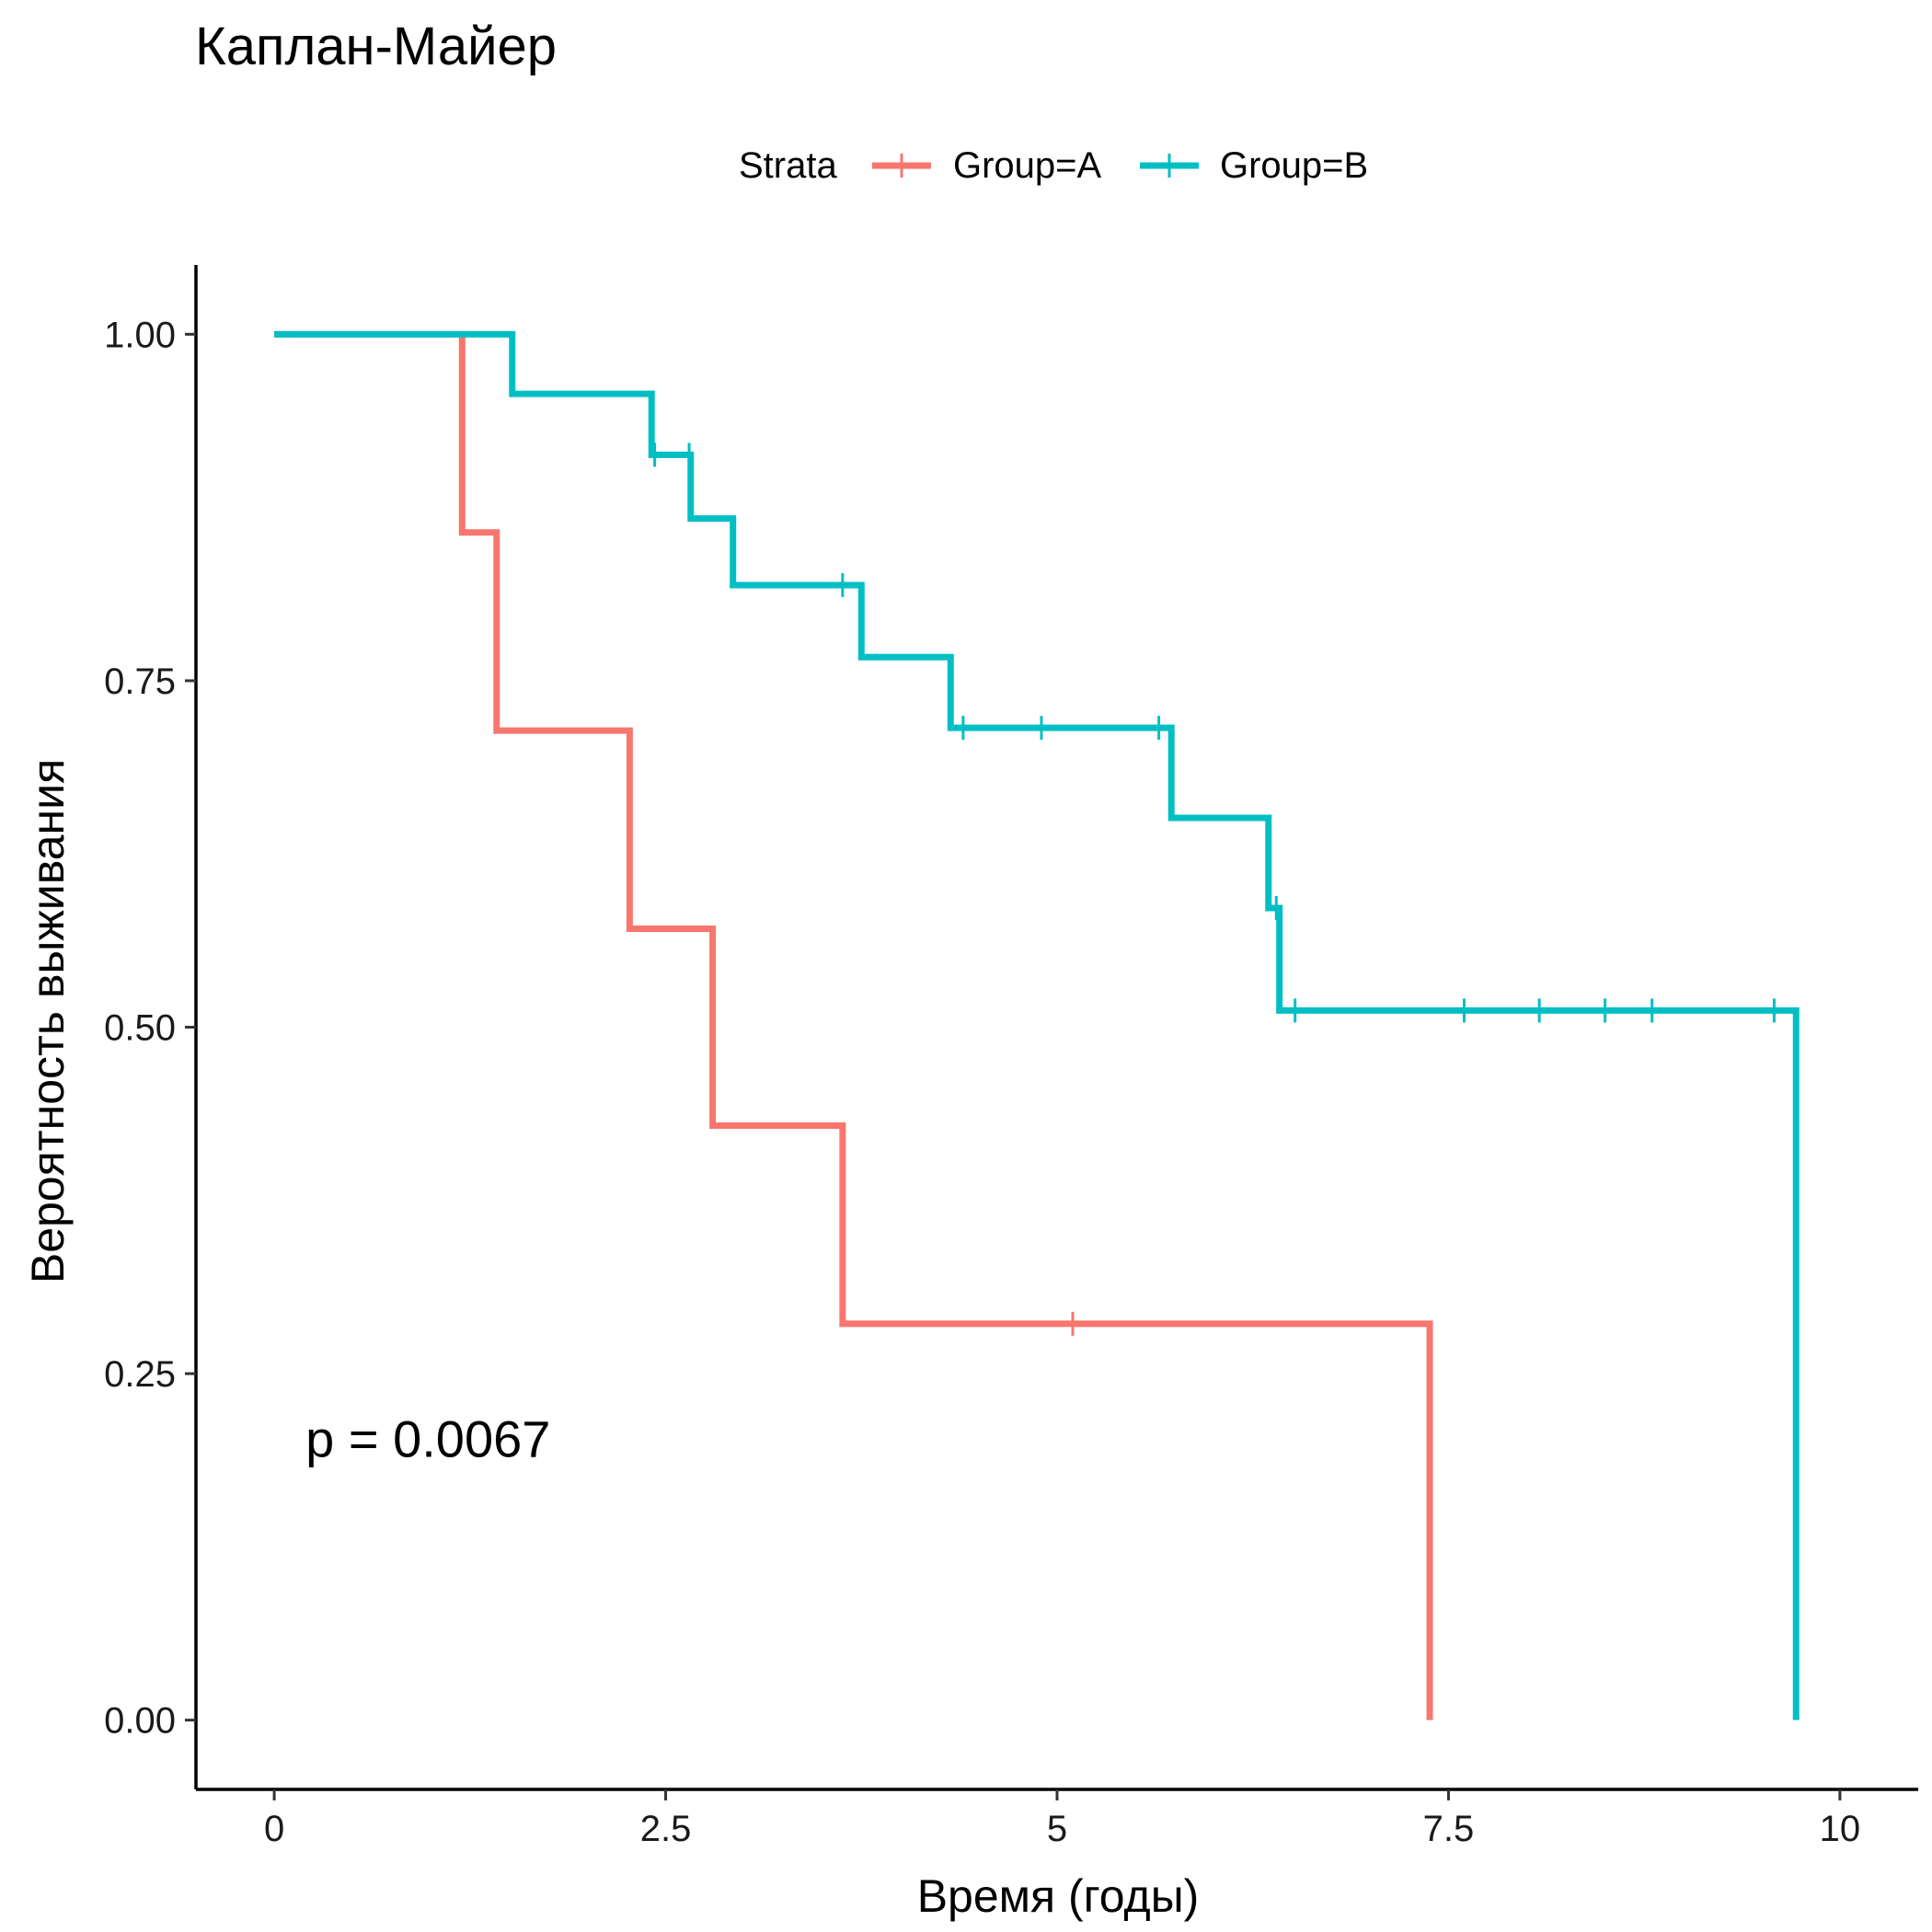  What do you see at coordinates (666, 1829) in the screenshot?
I see `x-tick-label: 2.5` at bounding box center [666, 1829].